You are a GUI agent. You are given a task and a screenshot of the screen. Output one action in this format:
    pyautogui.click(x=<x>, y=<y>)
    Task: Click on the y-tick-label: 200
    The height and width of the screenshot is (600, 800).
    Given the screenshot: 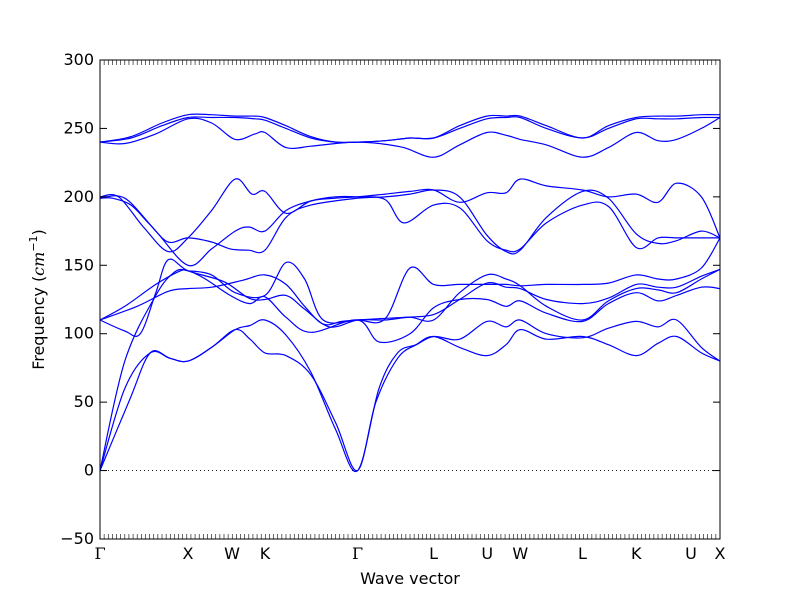 What is the action you would take?
    pyautogui.click(x=78, y=196)
    